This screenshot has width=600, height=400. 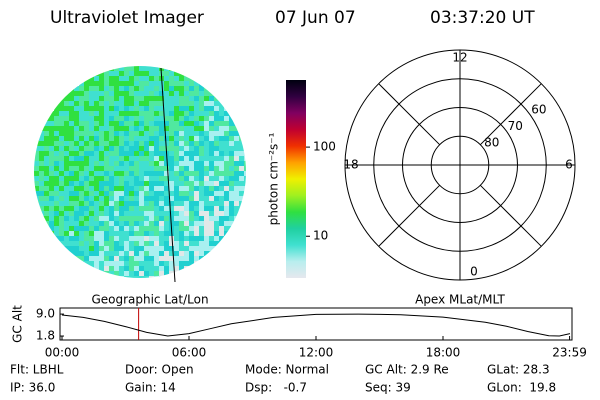 What do you see at coordinates (388, 388) in the screenshot?
I see `info-field: Seq: 39` at bounding box center [388, 388].